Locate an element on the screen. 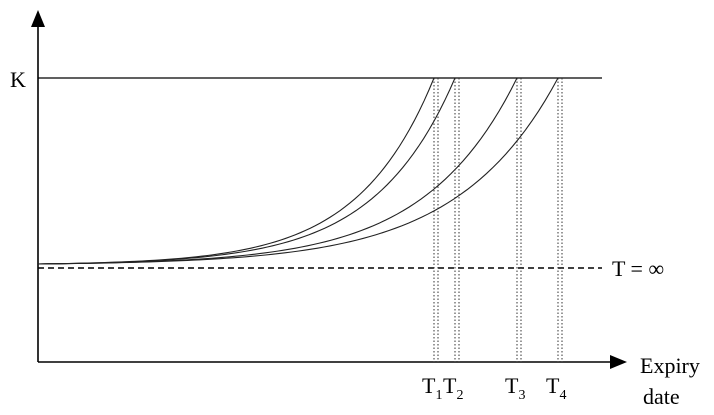 Image resolution: width=714 pixels, height=415 pixels. x-tick-labels: T1 T2 T3 T4 is located at coordinates (494, 388).